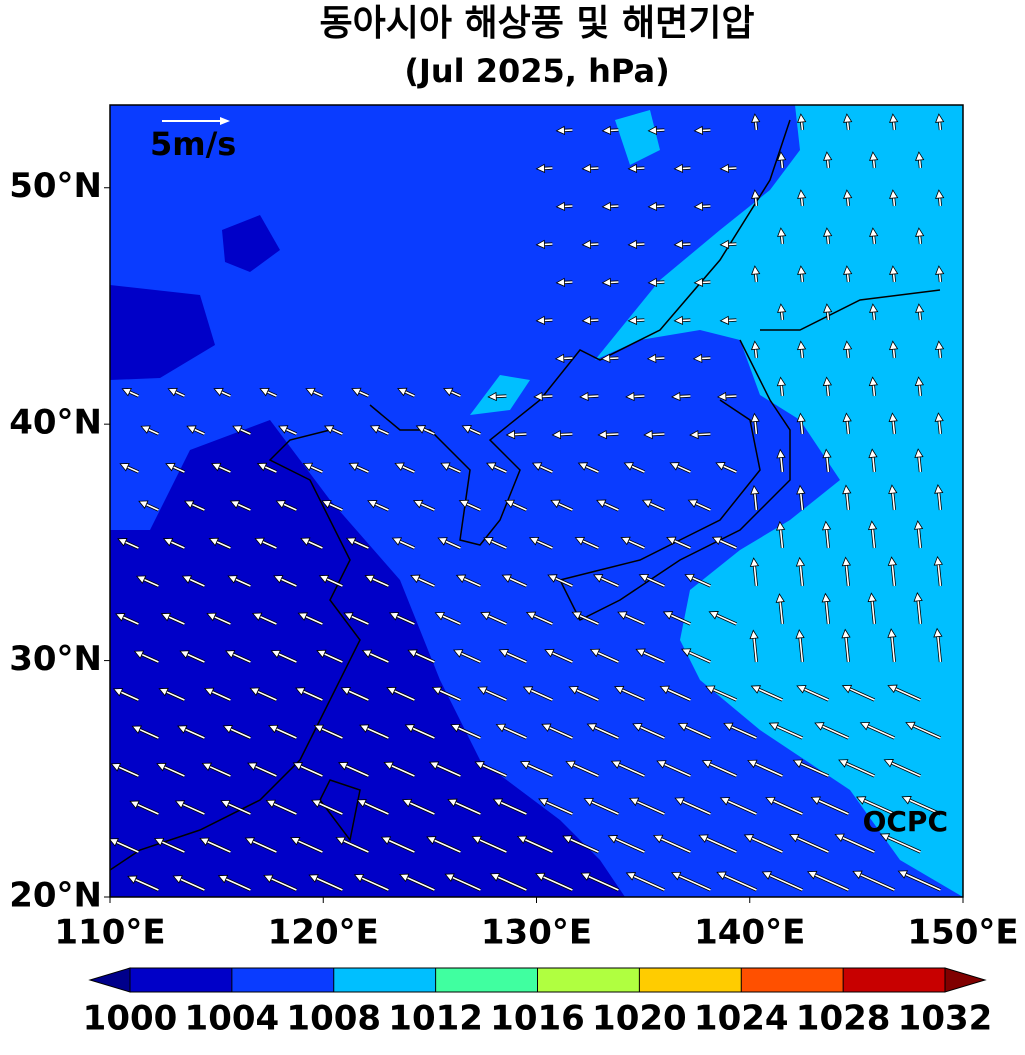 Image resolution: width=1025 pixels, height=1055 pixels. What do you see at coordinates (905, 821) in the screenshot?
I see `watermark: OCPC` at bounding box center [905, 821].